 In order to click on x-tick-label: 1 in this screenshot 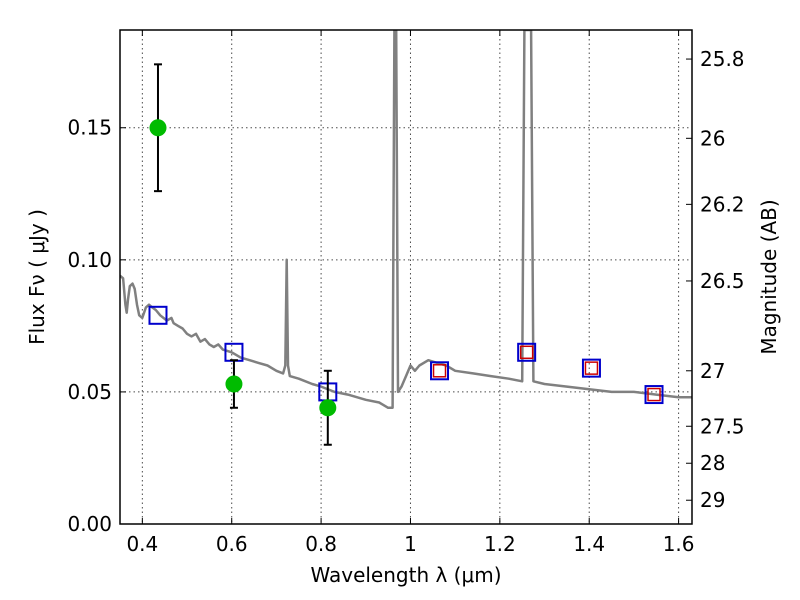, I will do `click(410, 544)`.